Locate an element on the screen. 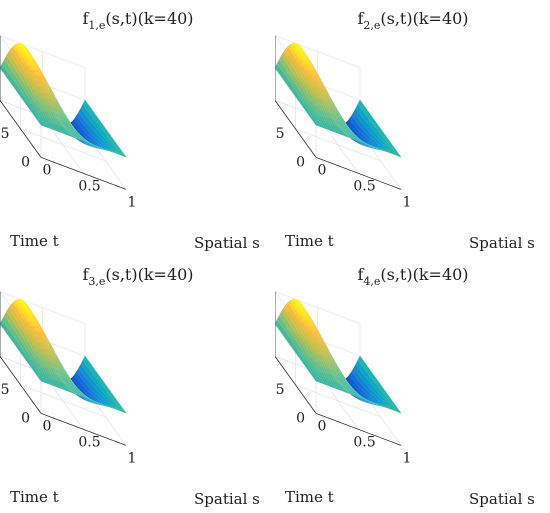 The width and height of the screenshot is (550, 513). chart-title: f3,e(s,t)(k=40) is located at coordinates (137, 276).